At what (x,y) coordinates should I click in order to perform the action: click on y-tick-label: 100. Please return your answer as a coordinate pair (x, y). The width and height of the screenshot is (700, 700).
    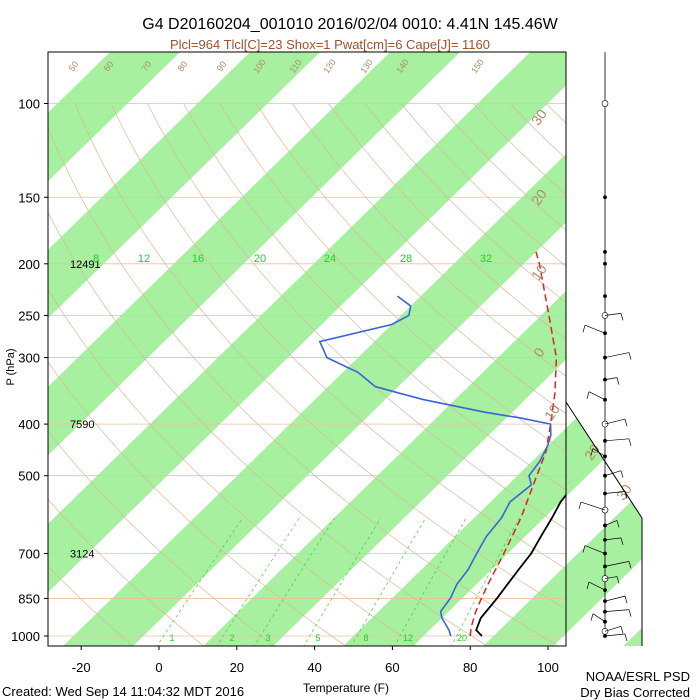
    Looking at the image, I should click on (29, 104).